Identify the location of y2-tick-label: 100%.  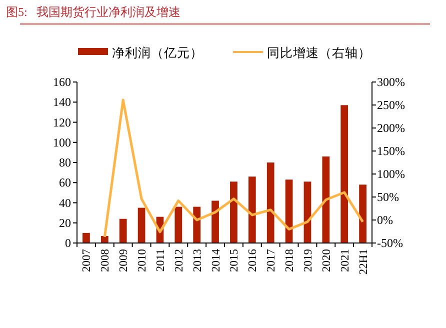
(391, 174).